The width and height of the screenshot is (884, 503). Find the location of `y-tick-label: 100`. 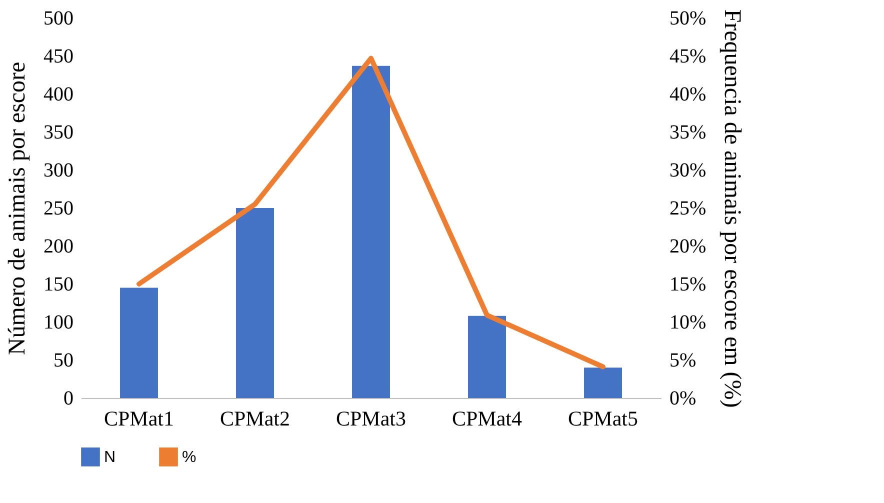

y-tick-label: 100 is located at coordinates (59, 323).